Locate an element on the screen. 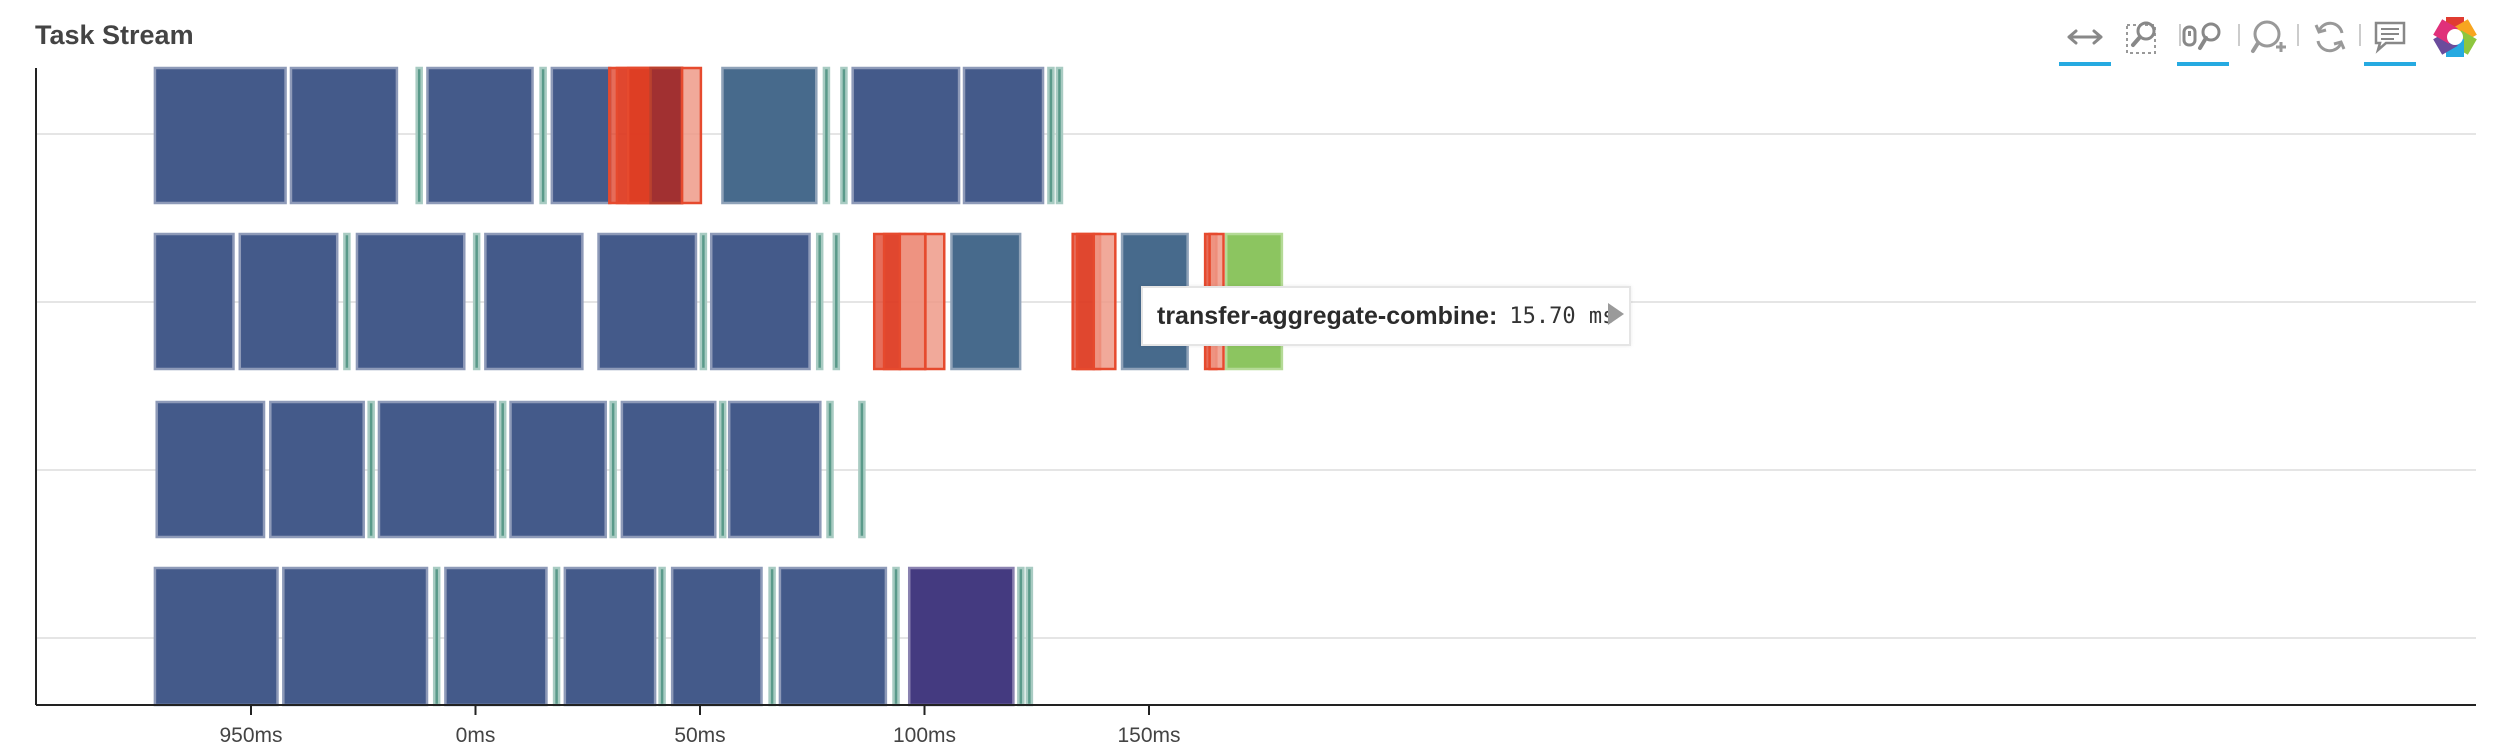  tooltip-value: 15.70 ms is located at coordinates (1562, 316).